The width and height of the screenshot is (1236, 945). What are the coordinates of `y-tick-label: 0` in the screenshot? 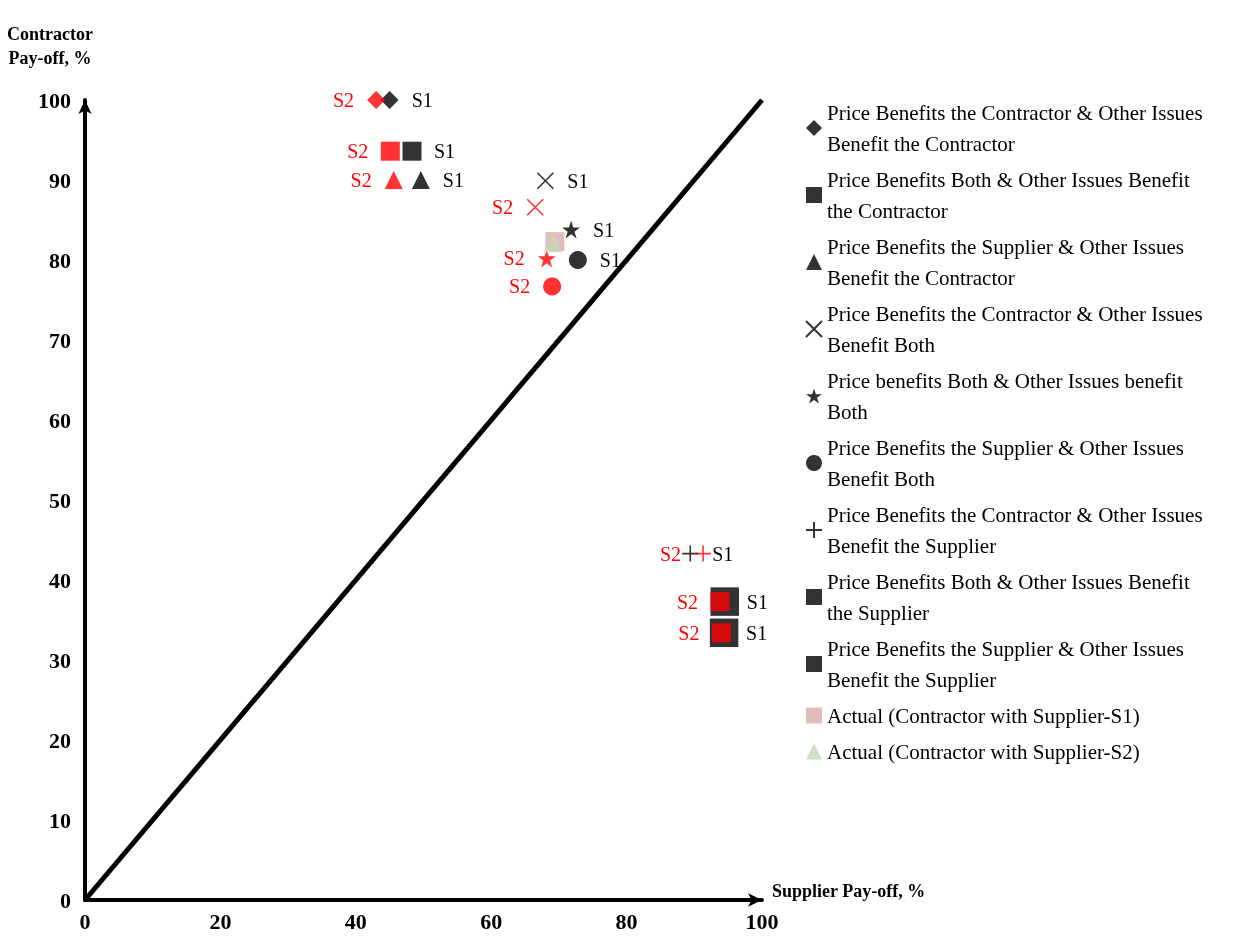 It's located at (65, 900).